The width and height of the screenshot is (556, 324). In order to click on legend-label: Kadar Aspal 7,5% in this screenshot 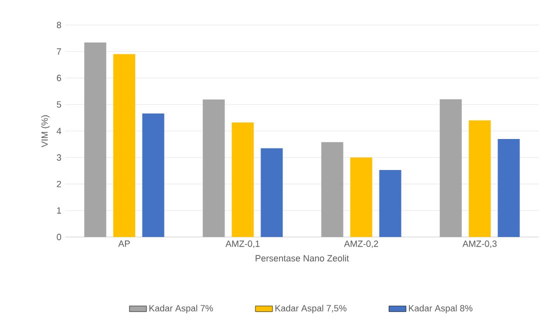, I will do `click(310, 309)`.